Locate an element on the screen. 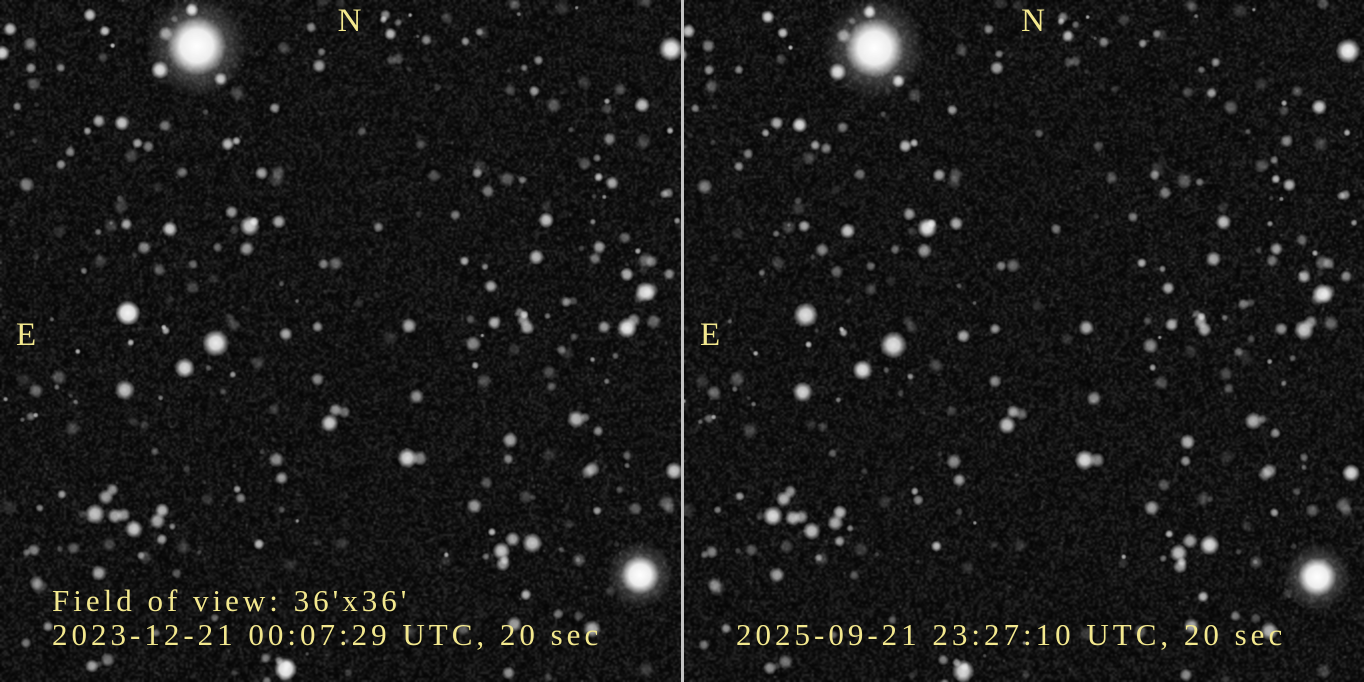 Image resolution: width=1364 pixels, height=682 pixels. exposure-timestamp-label: 2023-12-21 00:07:29 UTC, 20 sec is located at coordinates (327, 634).